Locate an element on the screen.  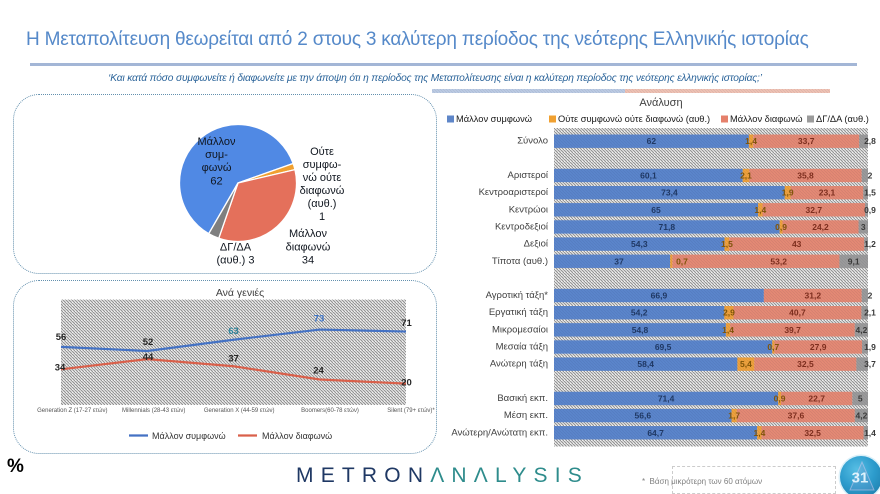
svg-text: 23,1 is located at coordinates (827, 193).